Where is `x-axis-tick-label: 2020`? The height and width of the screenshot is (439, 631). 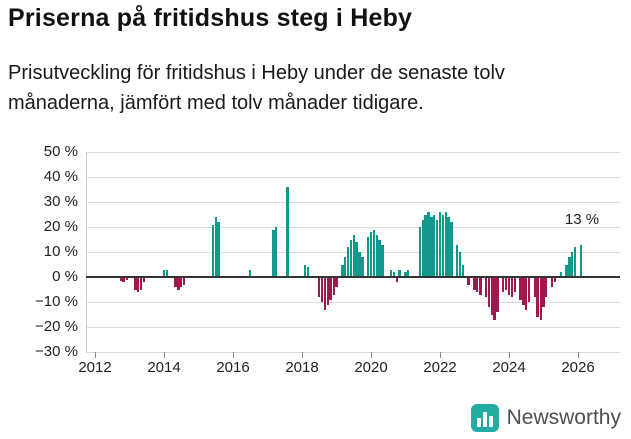 x-axis-tick-label: 2020 is located at coordinates (371, 367).